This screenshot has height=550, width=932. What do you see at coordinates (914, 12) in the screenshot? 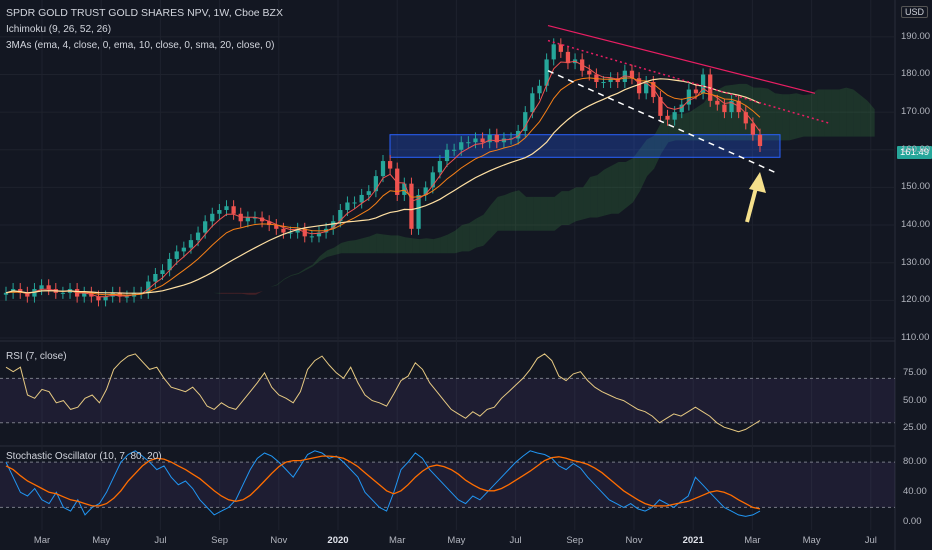
I see `currency-badge: USD` at bounding box center [914, 12].